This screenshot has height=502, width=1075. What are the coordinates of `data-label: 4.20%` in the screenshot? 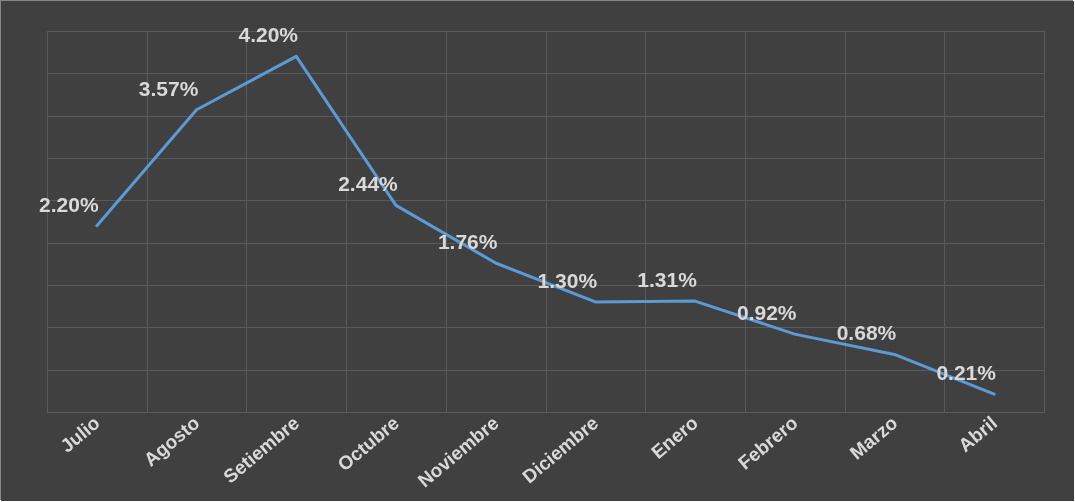 It's located at (268, 35).